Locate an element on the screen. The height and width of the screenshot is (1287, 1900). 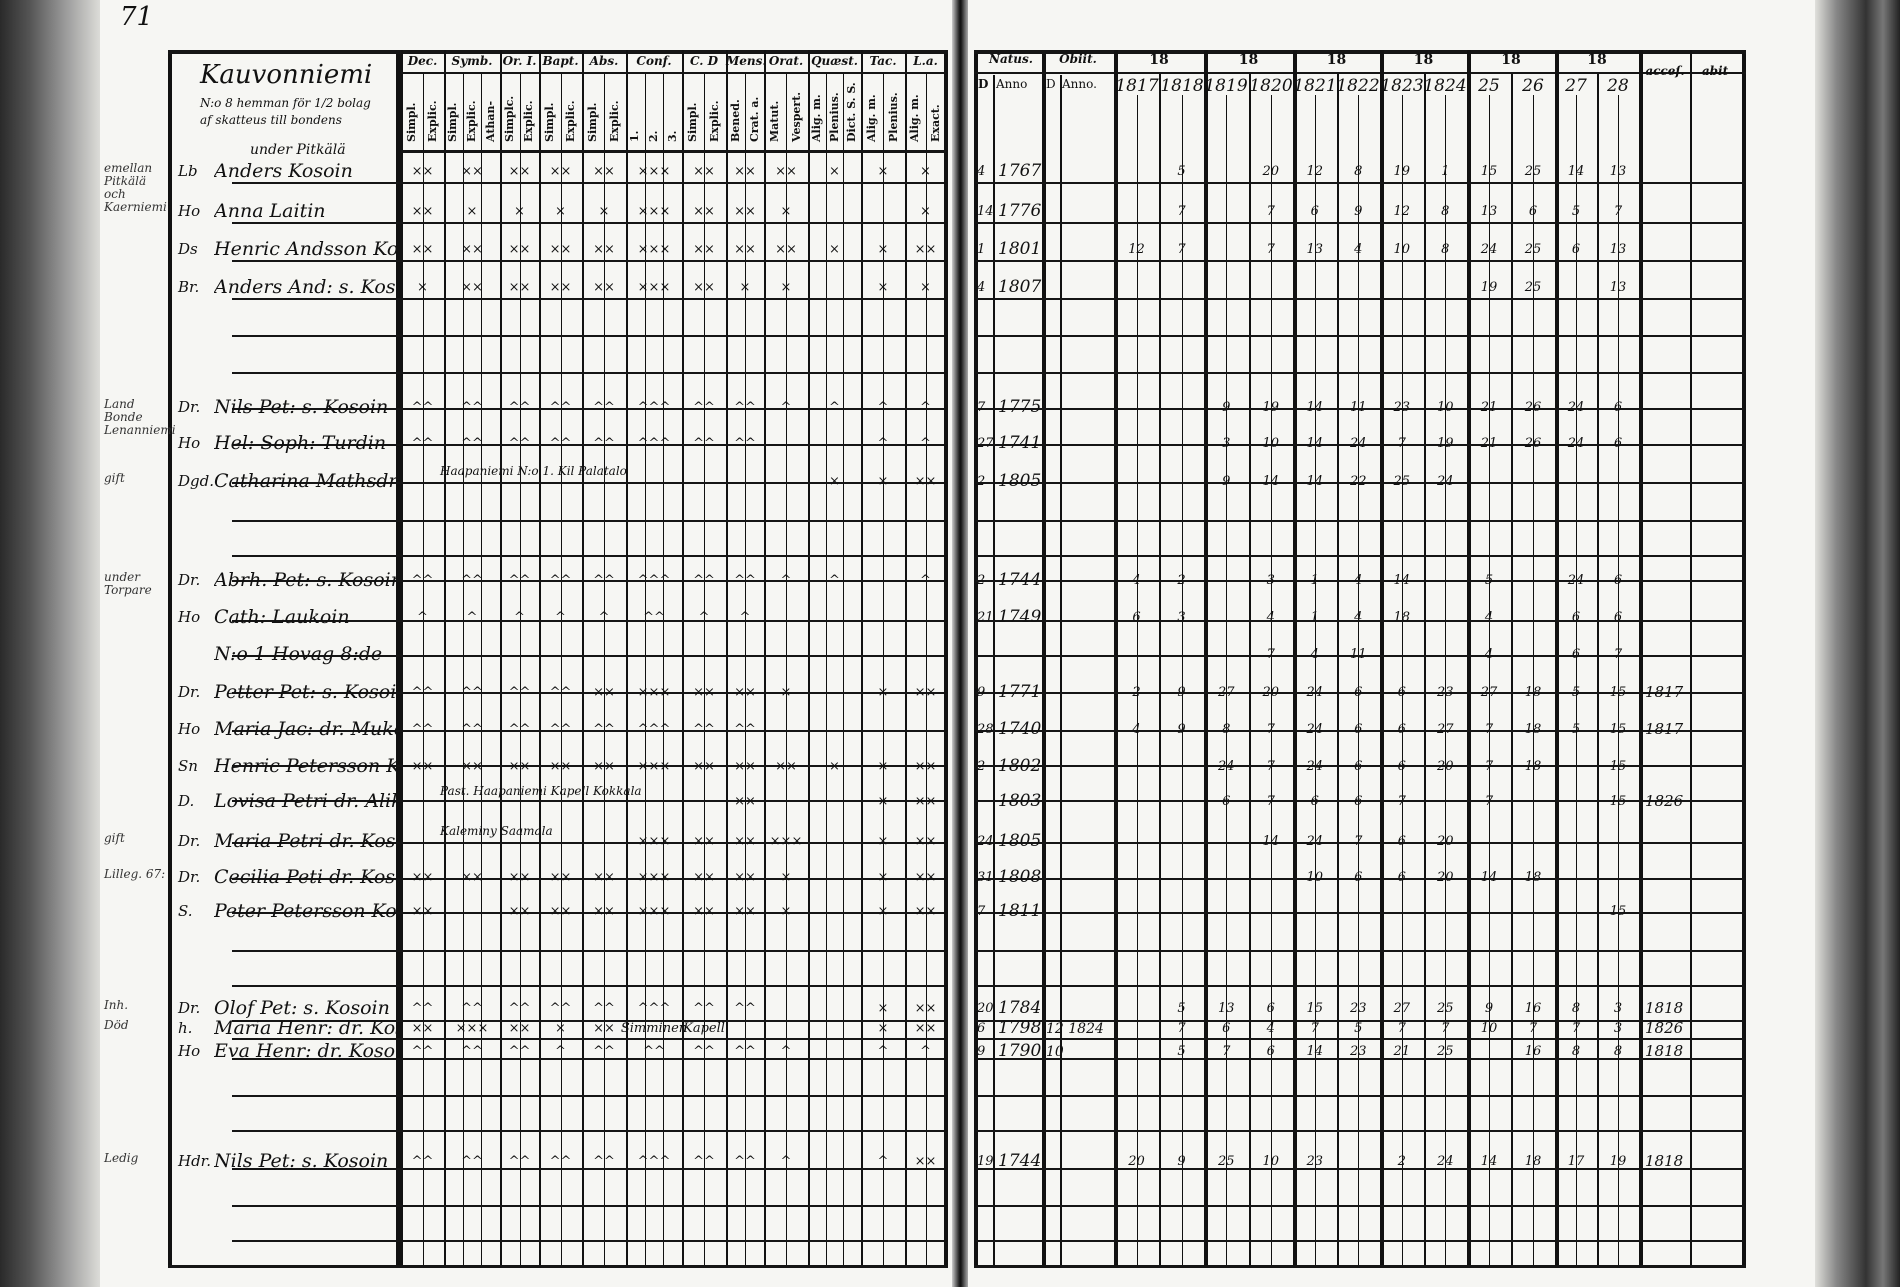
birth-year: 1771 is located at coordinates (1020, 692).